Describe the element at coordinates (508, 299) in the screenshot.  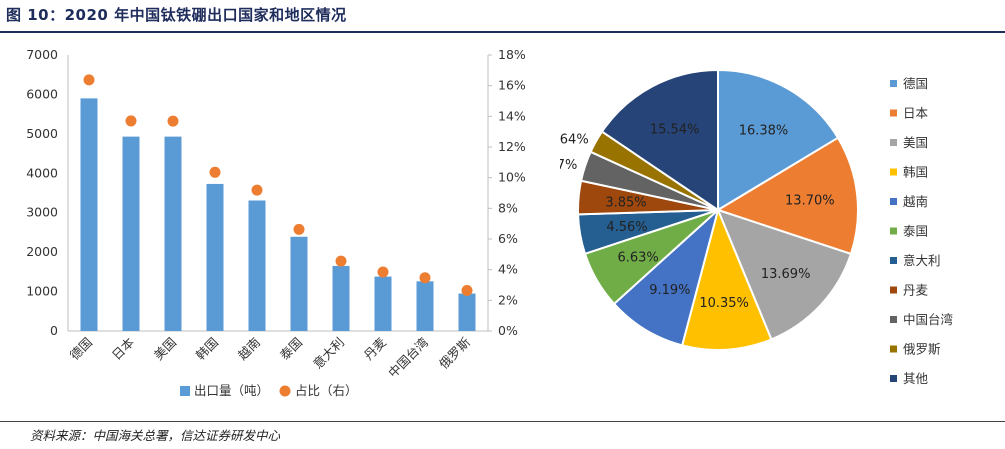
I see `right-tick-label: 2%` at that location.